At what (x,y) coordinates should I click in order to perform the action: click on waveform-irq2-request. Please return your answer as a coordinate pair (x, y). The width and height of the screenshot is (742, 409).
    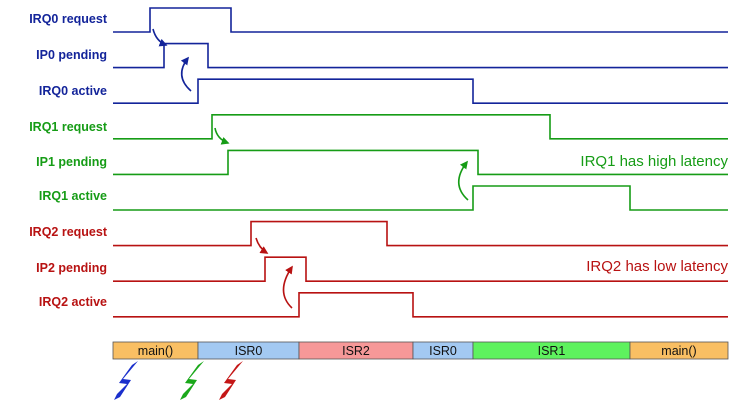
    Looking at the image, I should click on (420, 233).